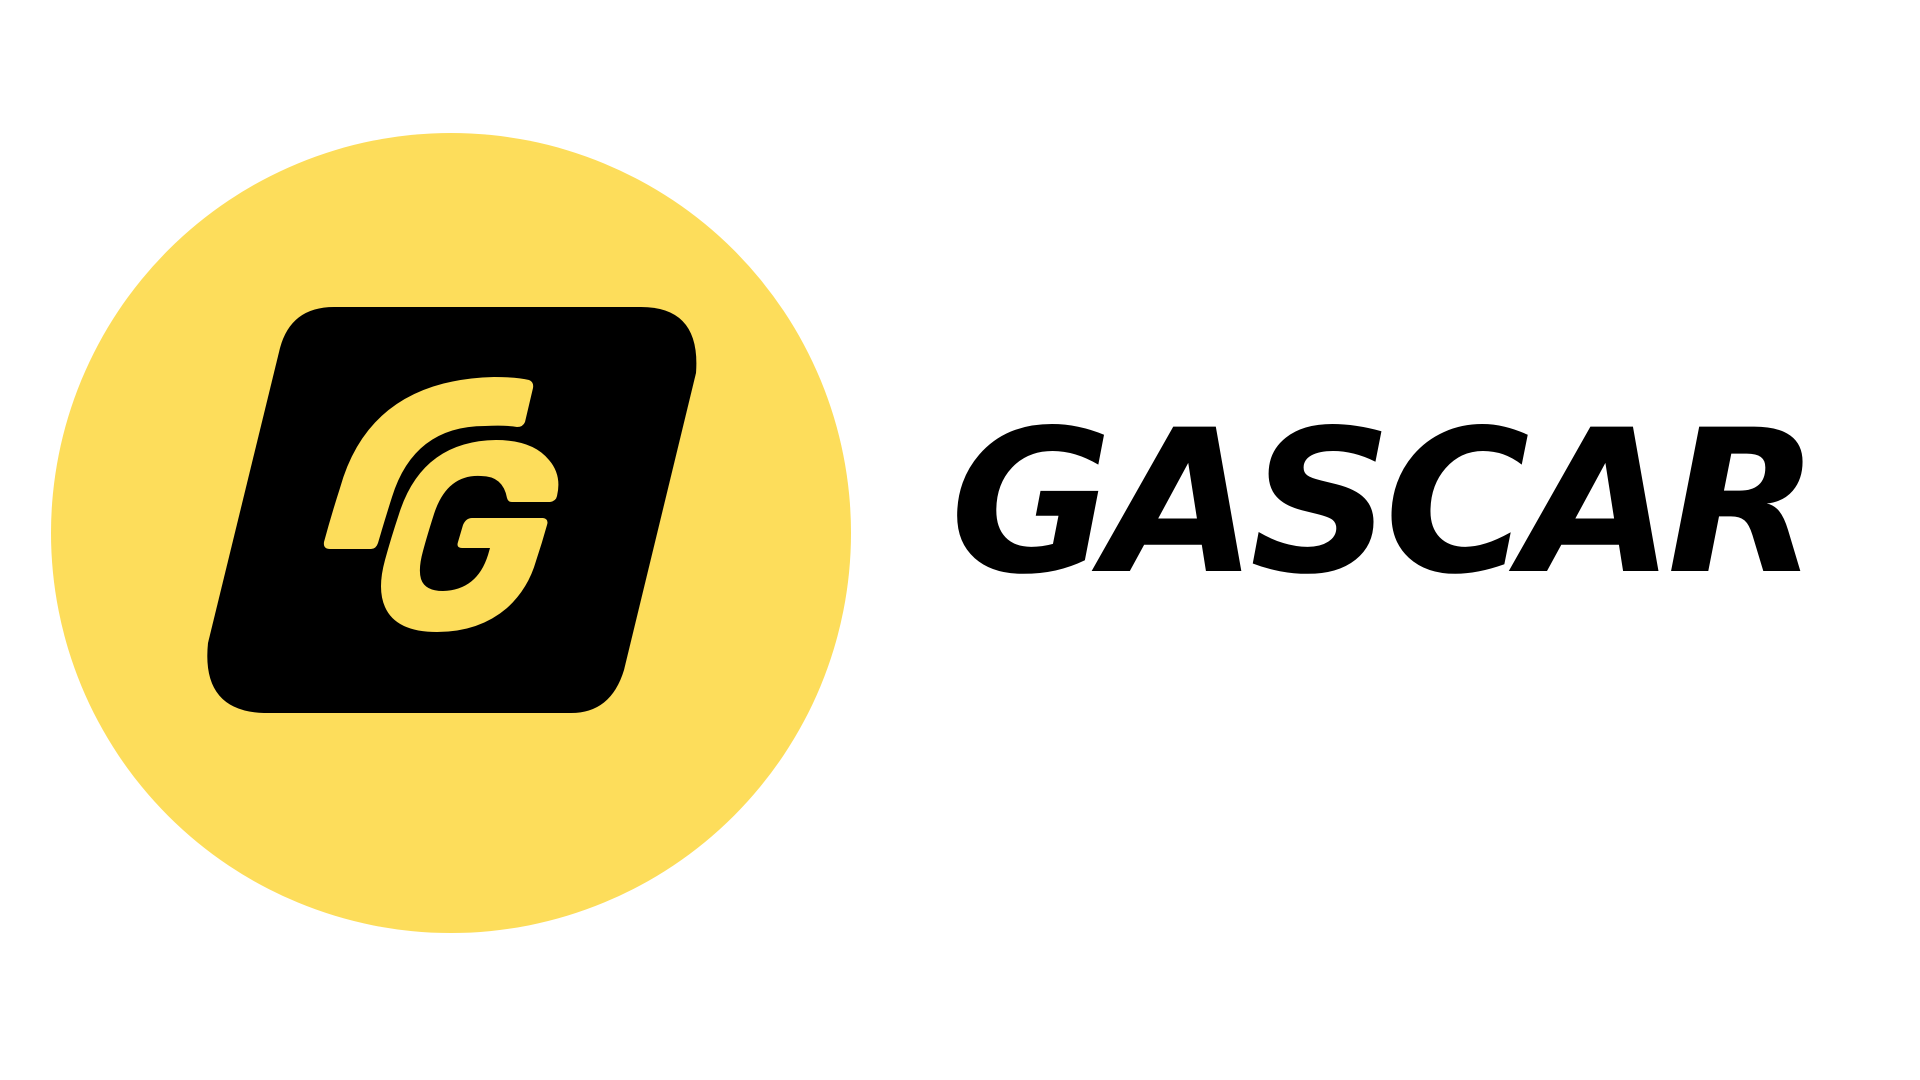  What do you see at coordinates (1384, 502) in the screenshot?
I see `brand-wordmark: GASCAR` at bounding box center [1384, 502].